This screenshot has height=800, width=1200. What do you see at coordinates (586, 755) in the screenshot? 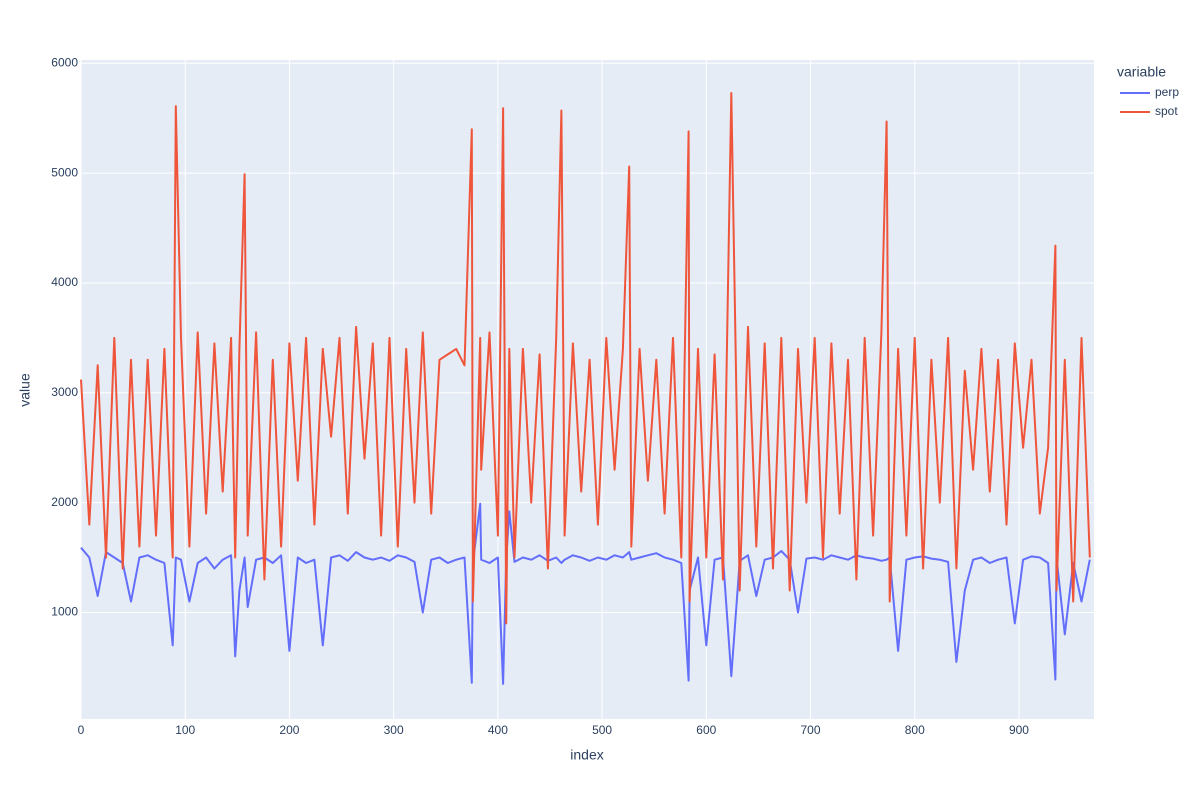
I see `x-axis-title: index` at bounding box center [586, 755].